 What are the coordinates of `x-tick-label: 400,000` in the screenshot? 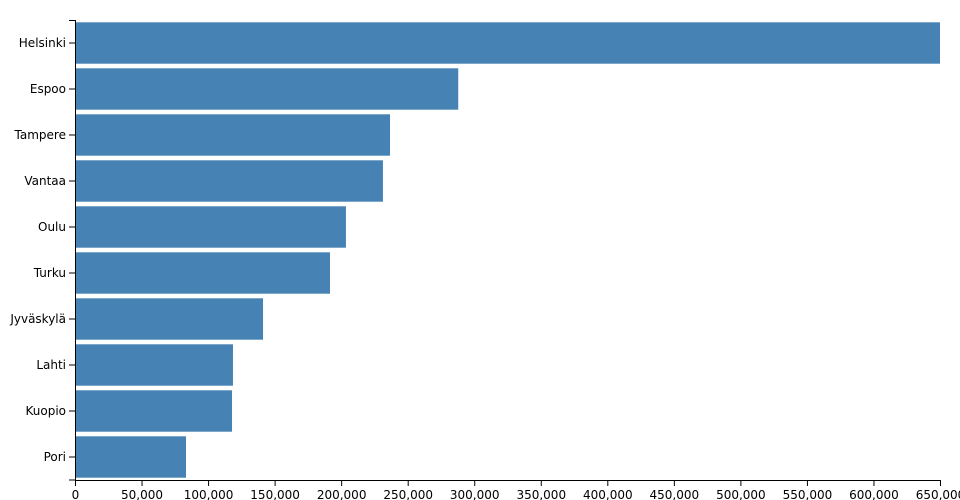 It's located at (608, 494).